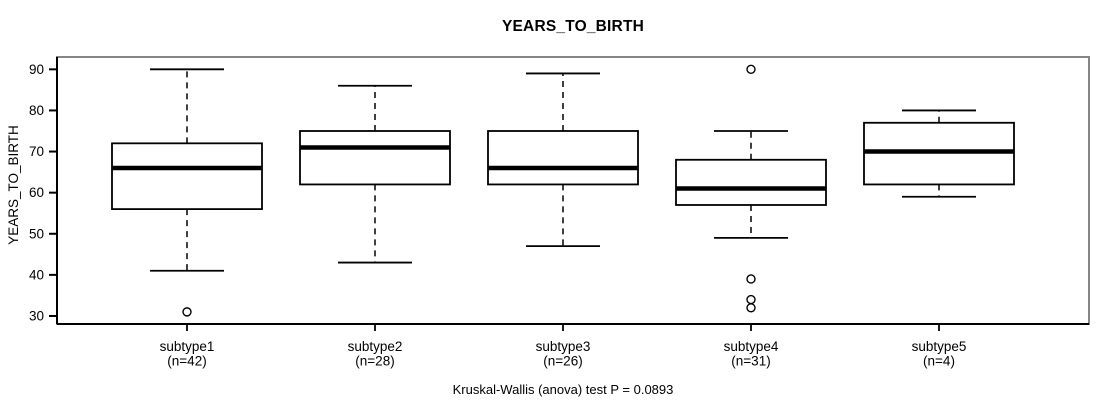 Image resolution: width=1100 pixels, height=400 pixels. I want to click on iqr-box-subtype2, so click(375, 158).